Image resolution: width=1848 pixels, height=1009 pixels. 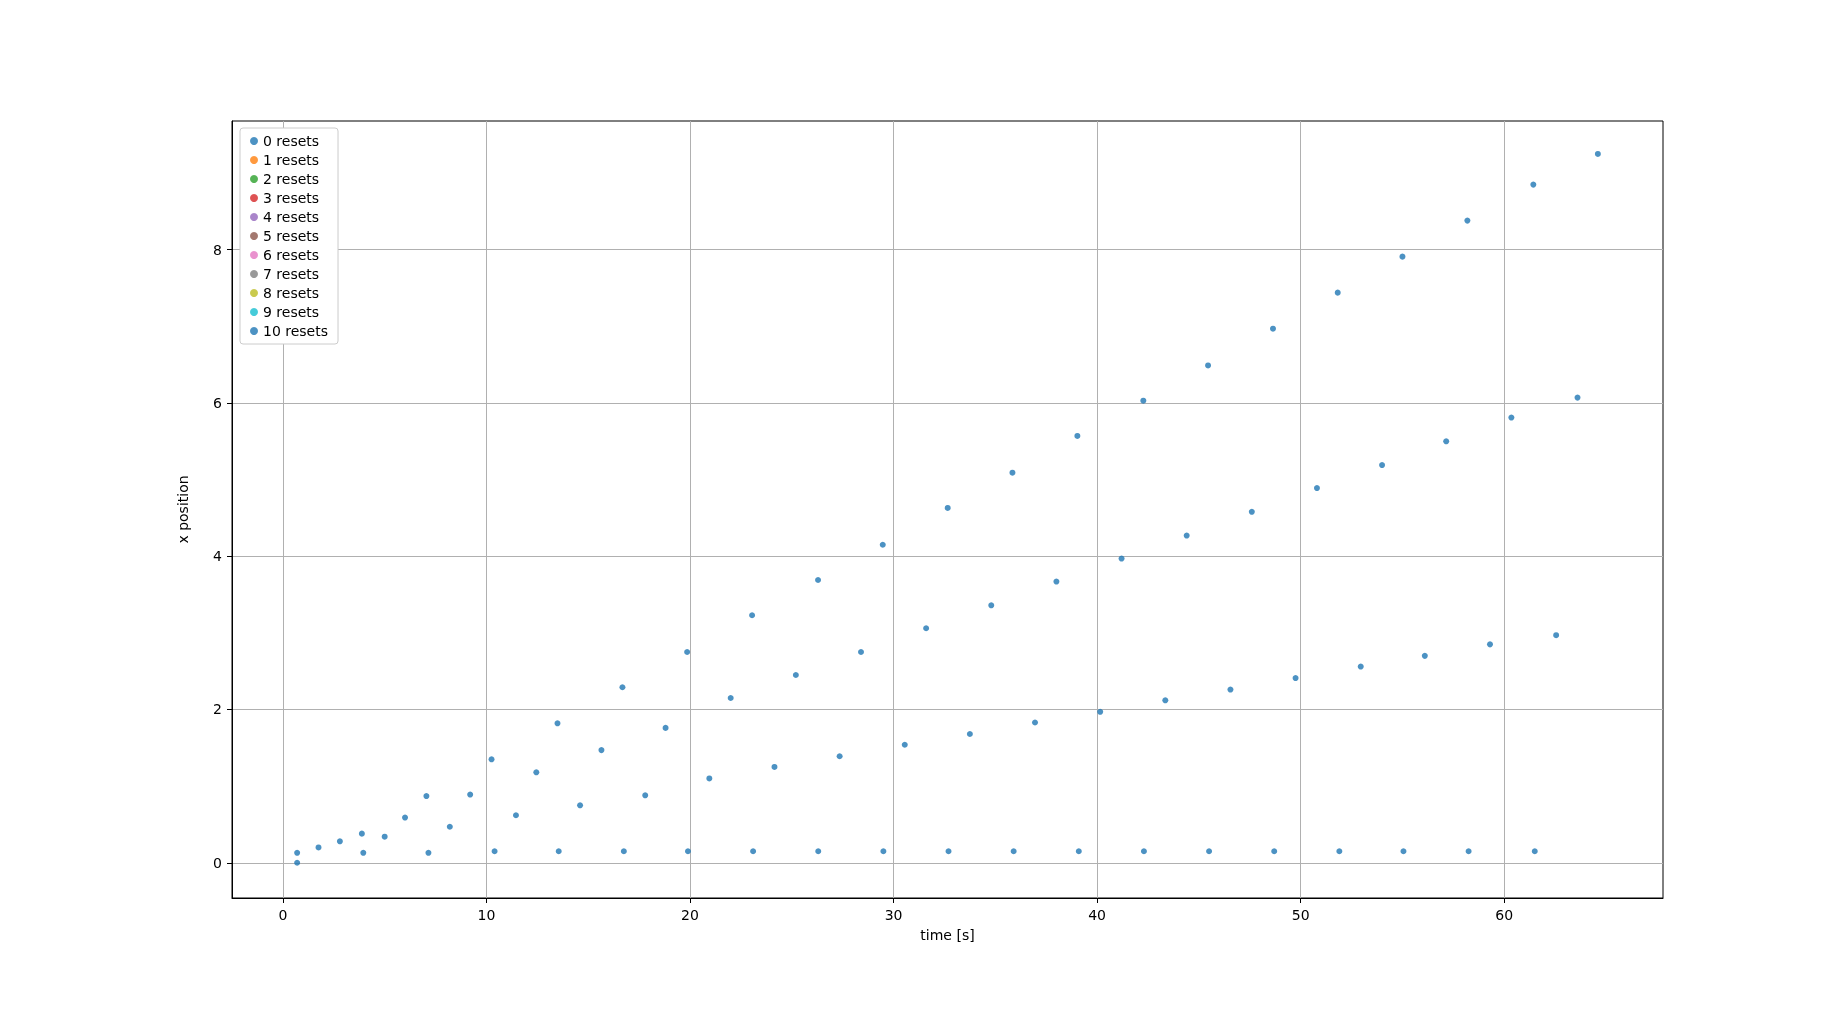 I want to click on x-tick-label: 50, so click(x=1300, y=915).